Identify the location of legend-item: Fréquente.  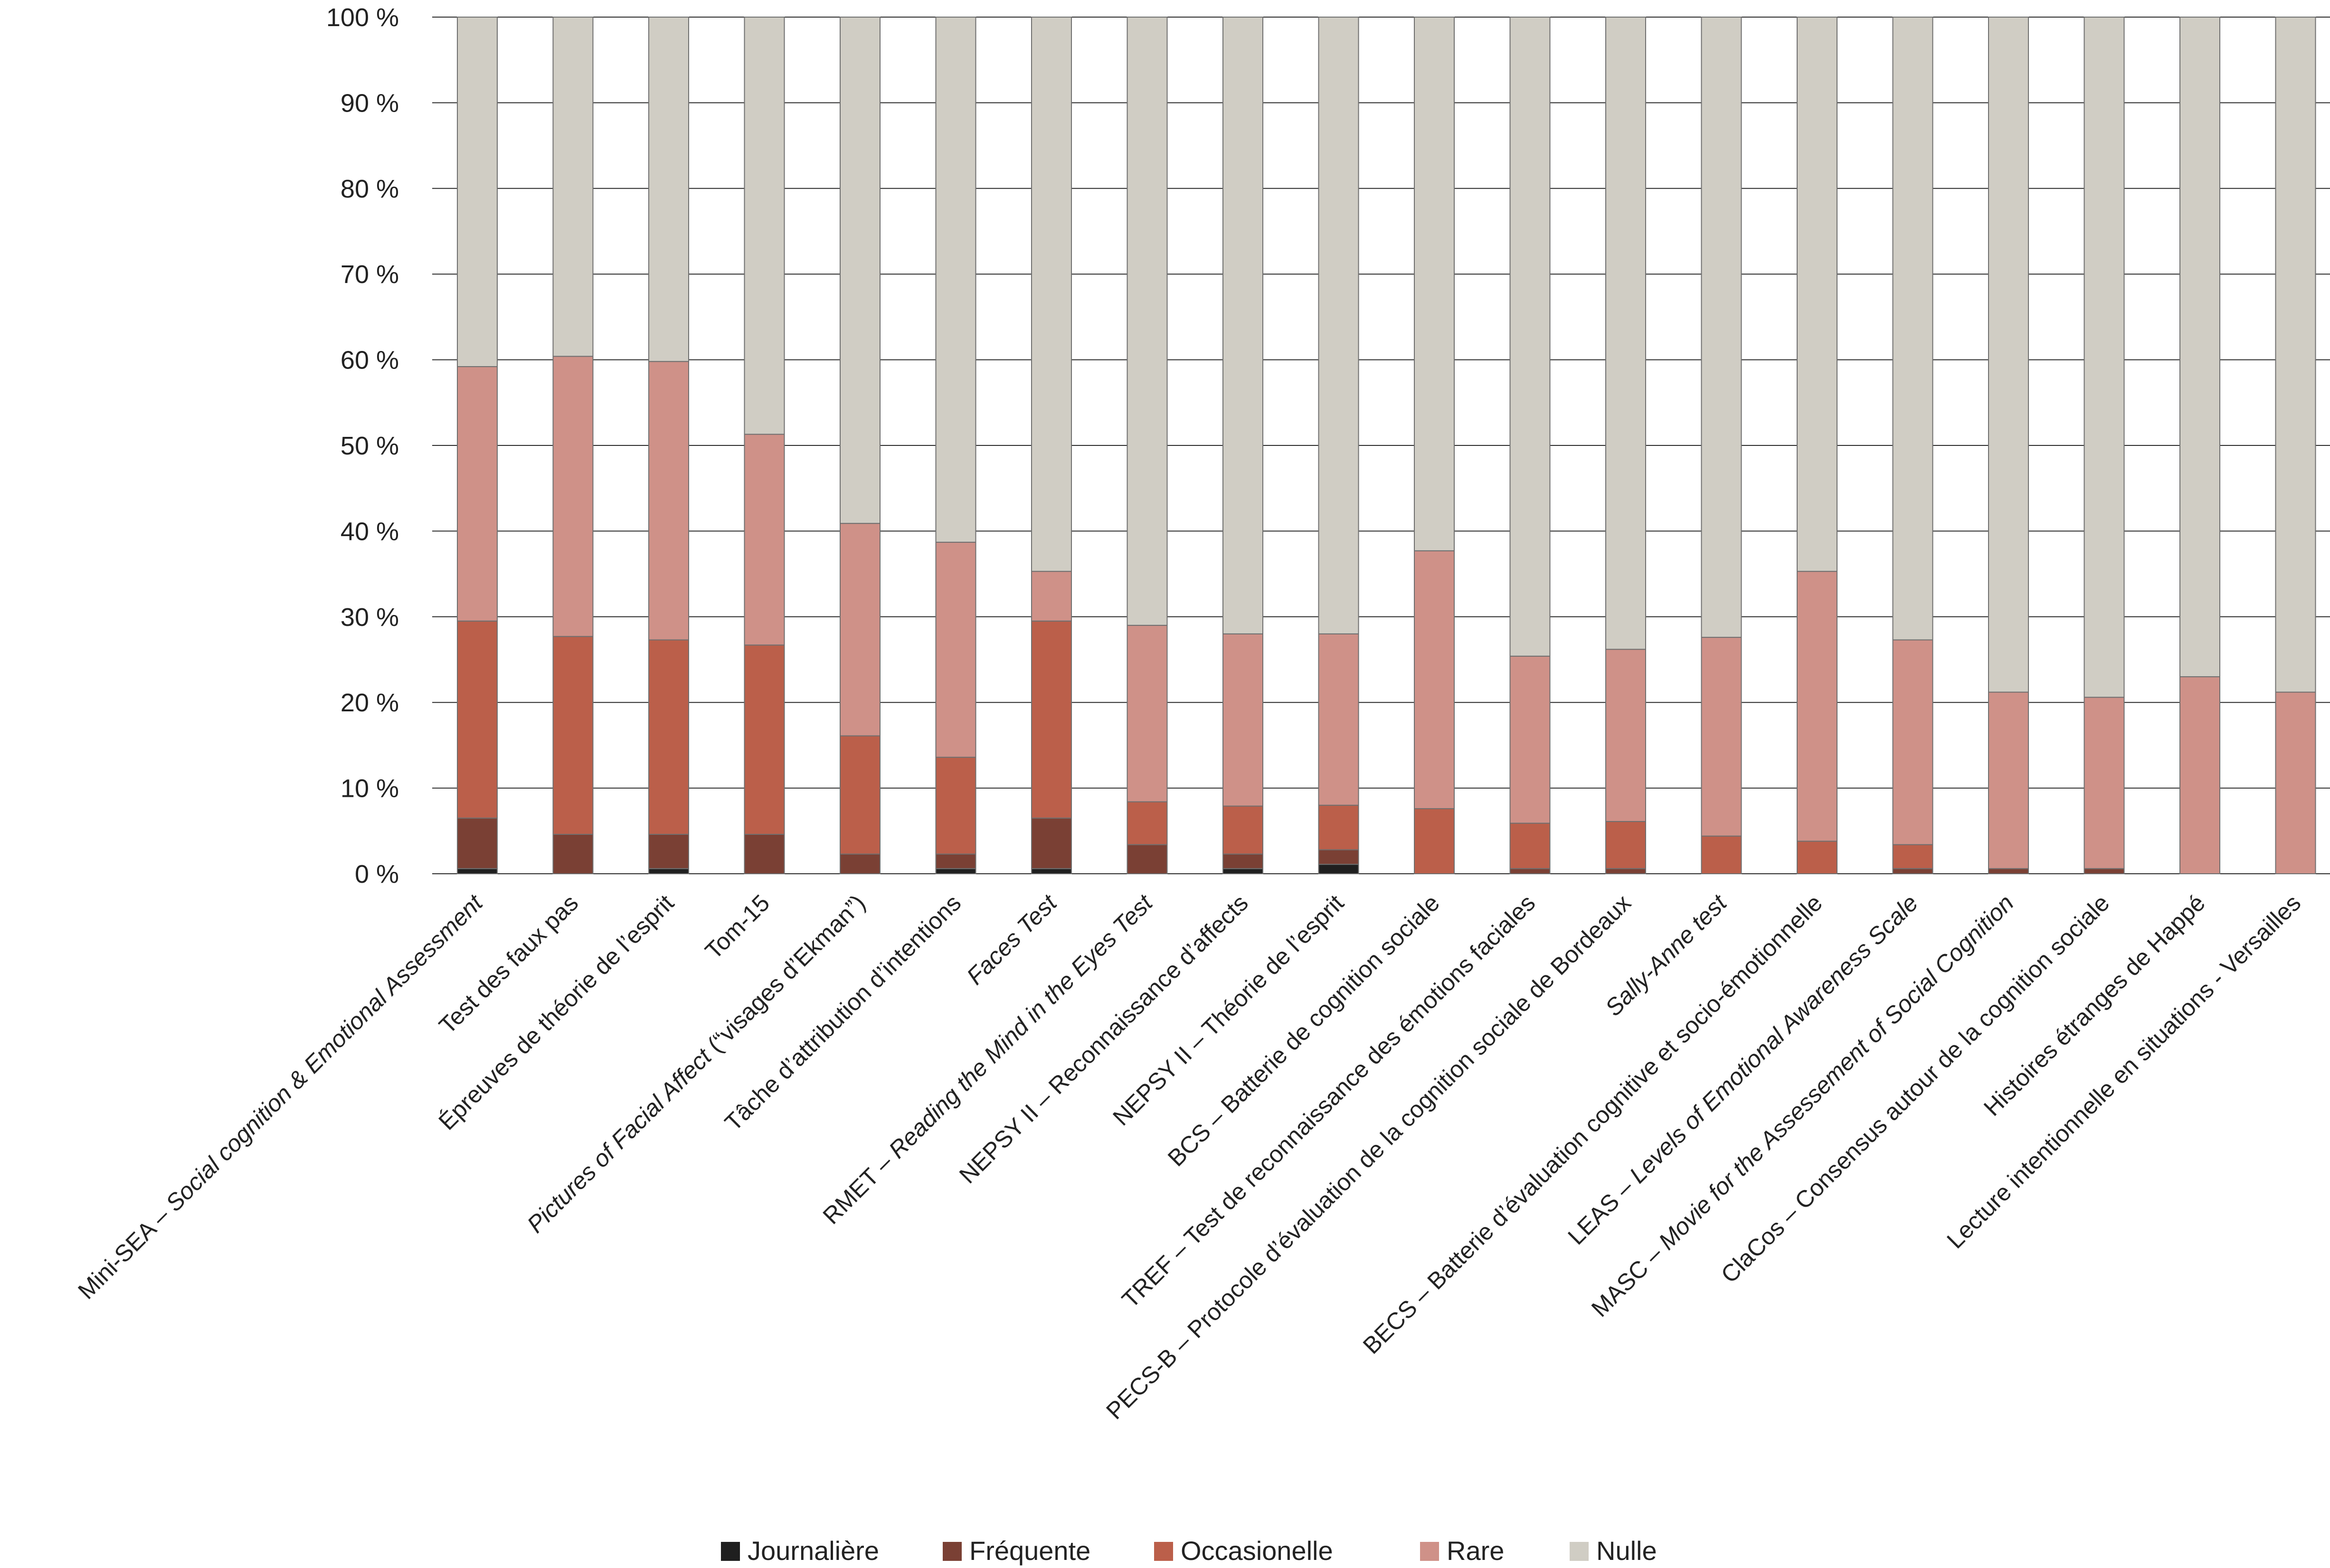
(1017, 1551).